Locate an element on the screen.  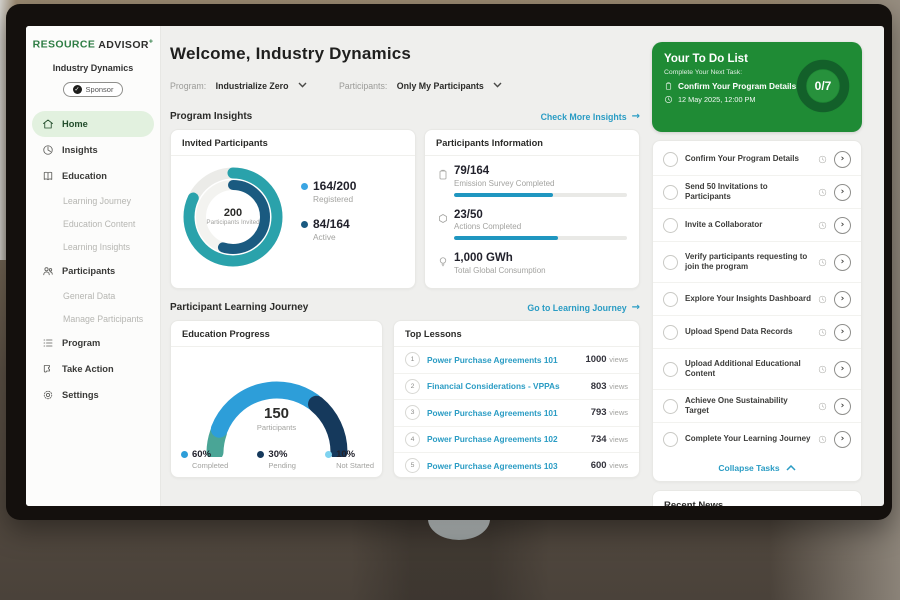
task-label: Invite a Collaborator is located at coordinates (724, 224).